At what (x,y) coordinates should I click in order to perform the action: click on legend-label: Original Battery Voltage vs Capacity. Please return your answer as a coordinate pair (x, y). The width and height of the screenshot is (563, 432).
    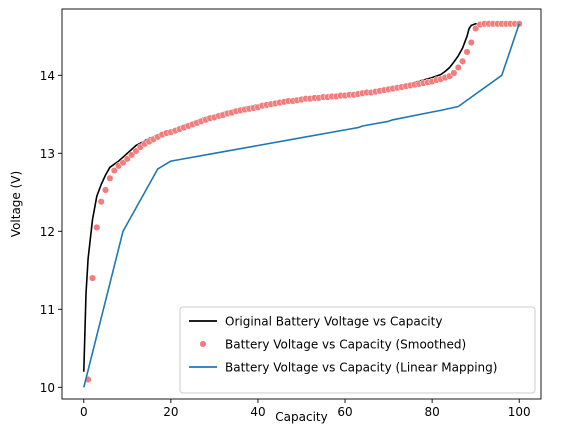
    Looking at the image, I should click on (333, 322).